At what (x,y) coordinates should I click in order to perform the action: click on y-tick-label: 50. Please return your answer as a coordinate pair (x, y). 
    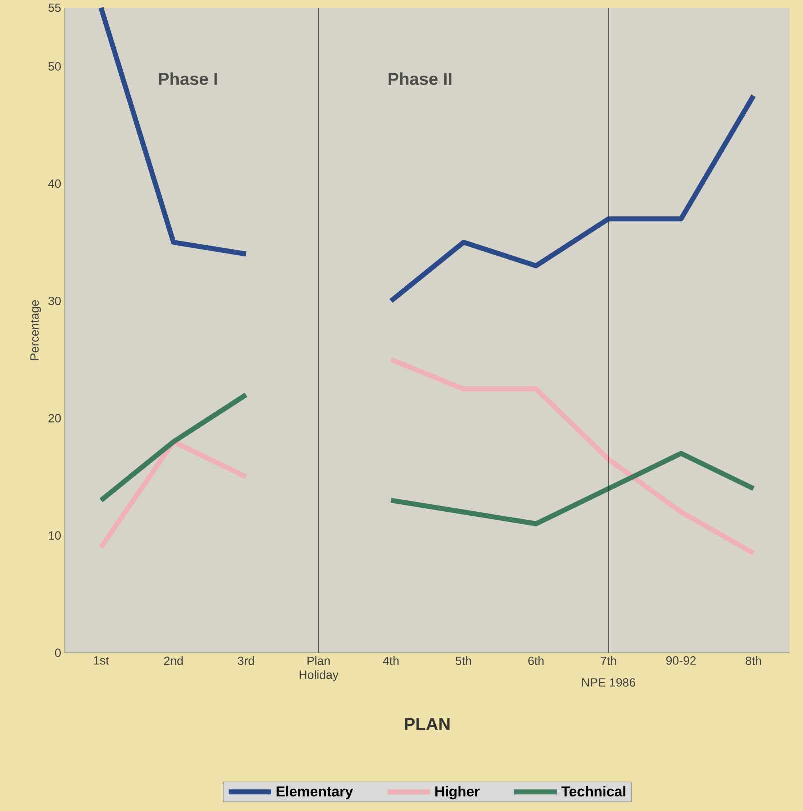
    Looking at the image, I should click on (55, 66).